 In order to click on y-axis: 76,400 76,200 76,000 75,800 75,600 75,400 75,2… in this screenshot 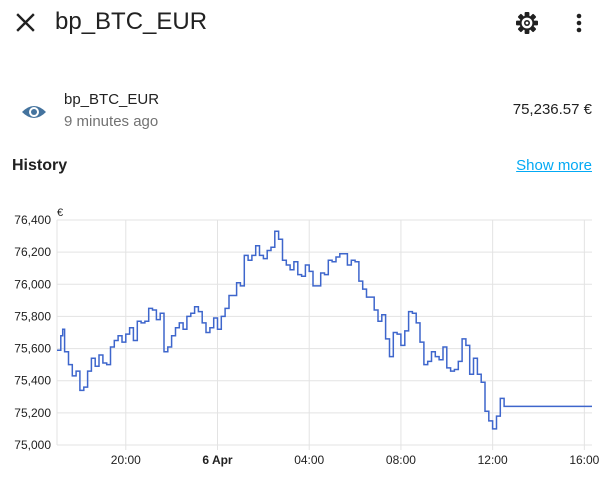, I will do `click(32, 332)`.